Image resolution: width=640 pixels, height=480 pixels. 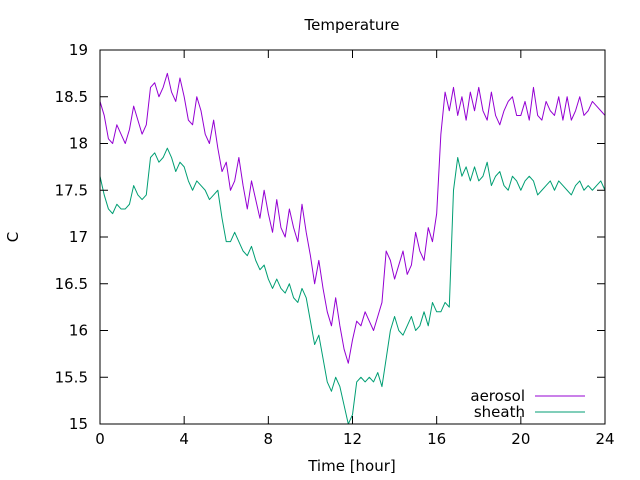 What do you see at coordinates (184, 439) in the screenshot?
I see `x-tick-label: 4` at bounding box center [184, 439].